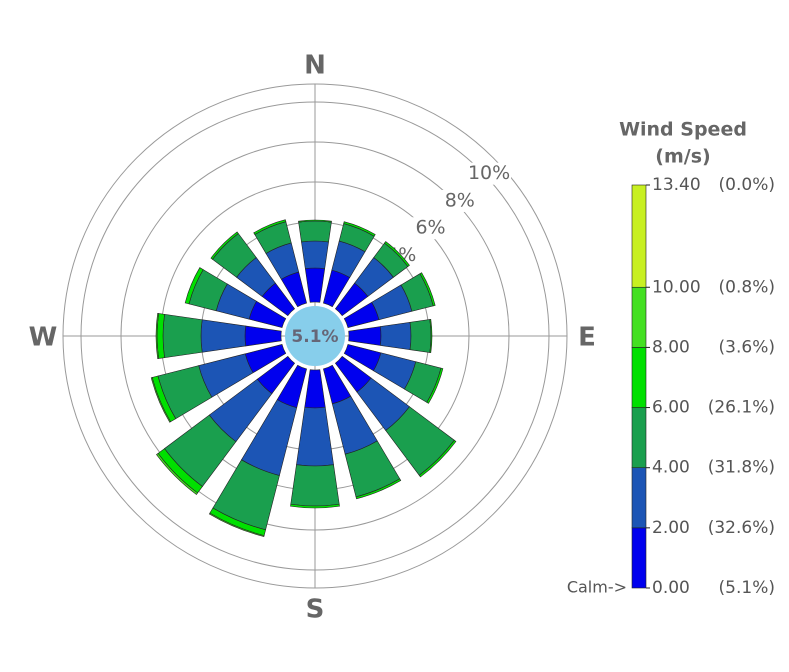 This screenshot has height=672, width=789. What do you see at coordinates (315, 610) in the screenshot?
I see `compass-label: S` at bounding box center [315, 610].